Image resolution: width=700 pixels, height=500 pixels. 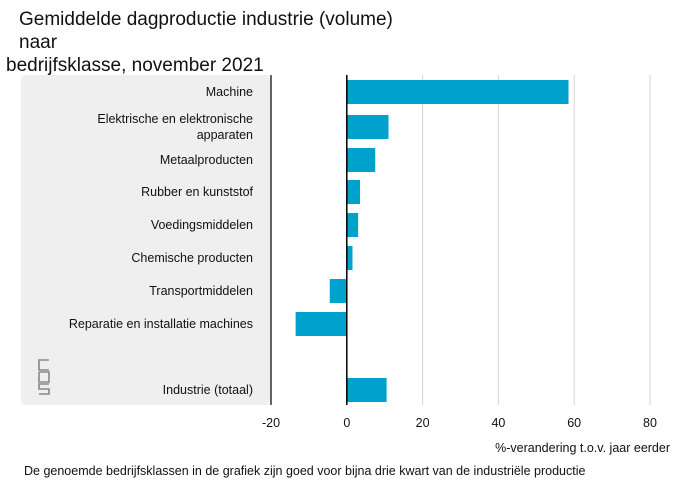 I want to click on chart-title-line-2: bedrijfsklasse, november 2021, so click(x=135, y=65).